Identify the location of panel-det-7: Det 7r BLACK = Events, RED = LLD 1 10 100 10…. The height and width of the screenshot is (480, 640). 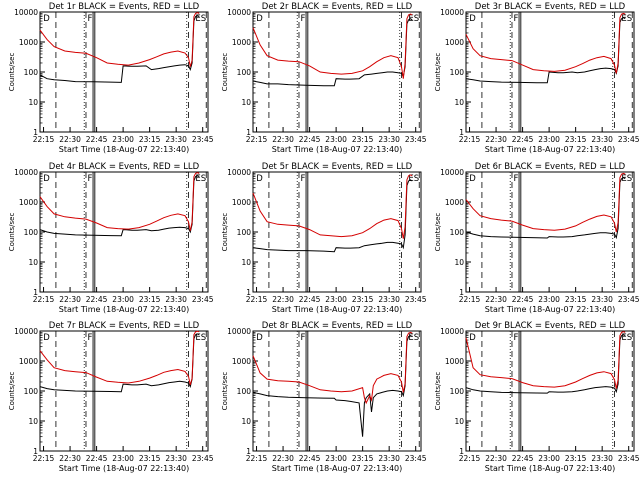
(111, 397).